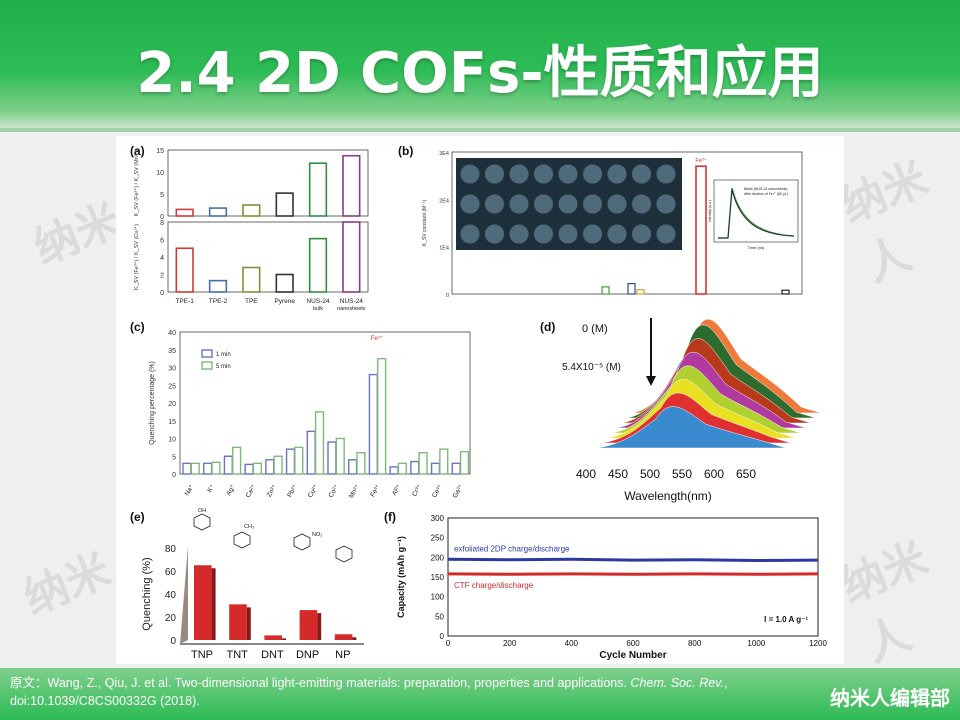 This screenshot has width=960, height=720. Describe the element at coordinates (494, 585) in the screenshot. I see `series-label: CTF charge/discharge` at that location.